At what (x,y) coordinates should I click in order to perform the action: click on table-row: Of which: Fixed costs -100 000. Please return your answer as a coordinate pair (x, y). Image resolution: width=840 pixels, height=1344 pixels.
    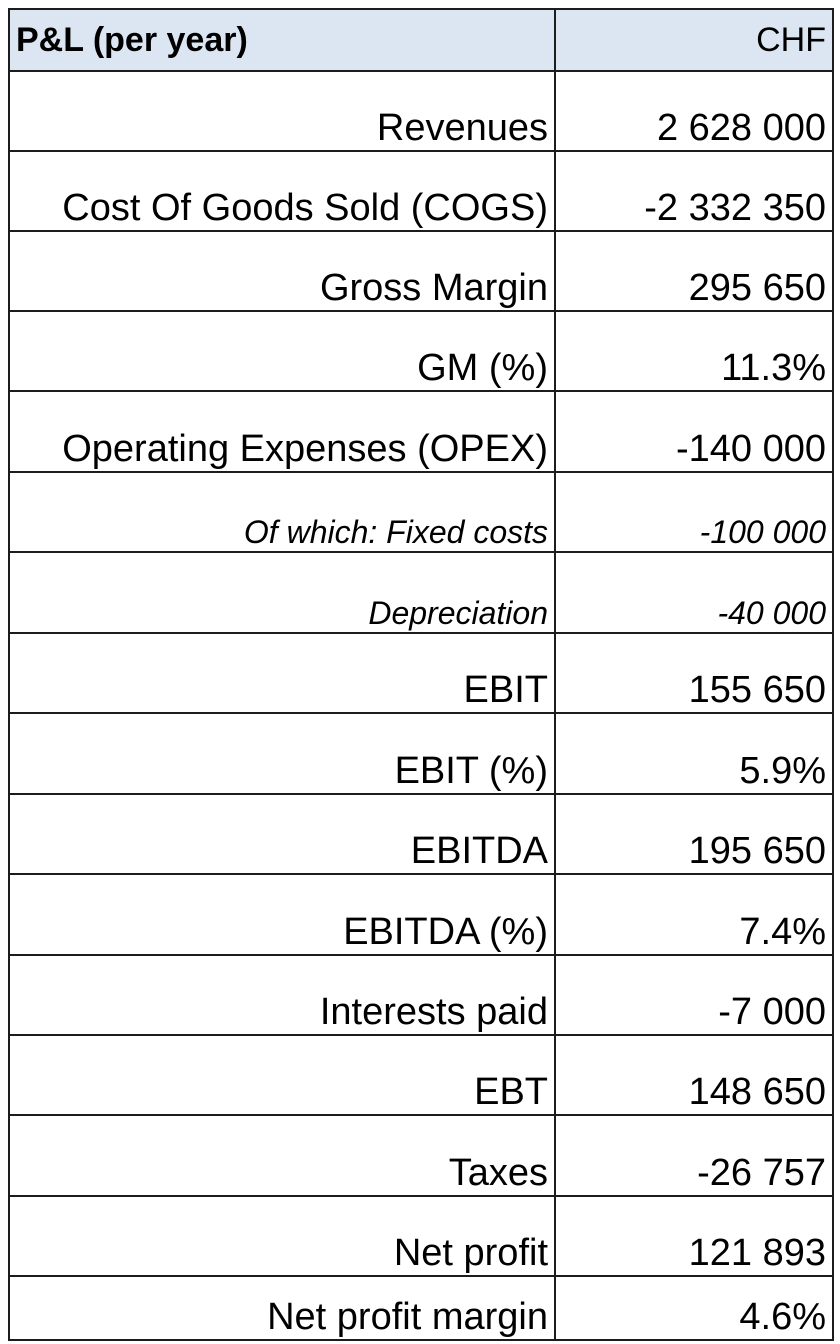
    Looking at the image, I should click on (421, 512).